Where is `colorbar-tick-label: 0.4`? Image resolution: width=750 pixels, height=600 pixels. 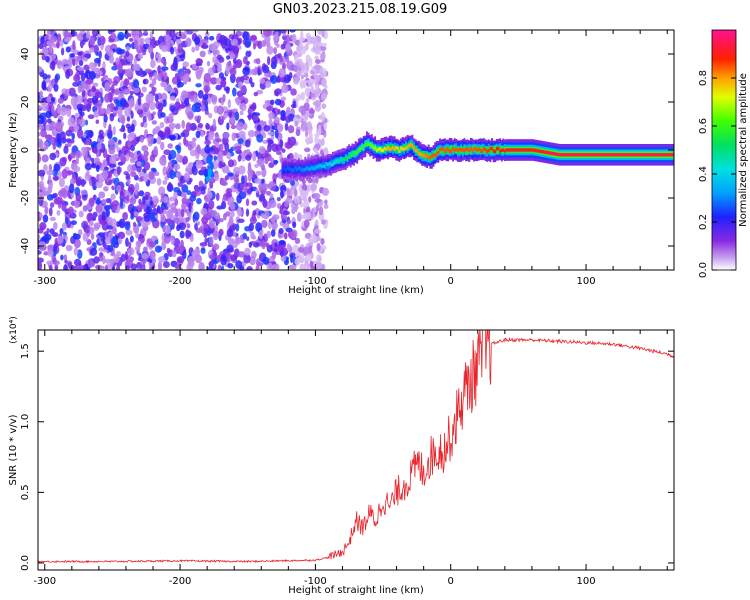
colorbar-tick-label: 0.4 is located at coordinates (703, 174).